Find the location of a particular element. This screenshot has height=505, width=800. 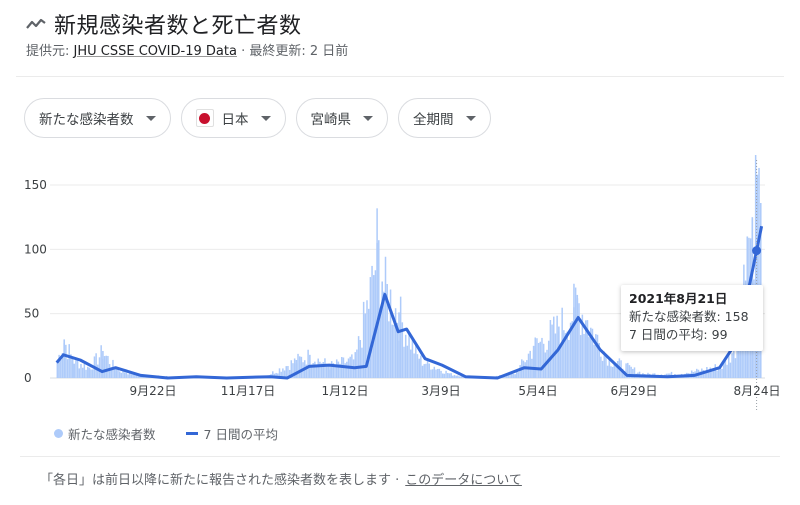

x-tick-label: 6月29日 is located at coordinates (634, 391).